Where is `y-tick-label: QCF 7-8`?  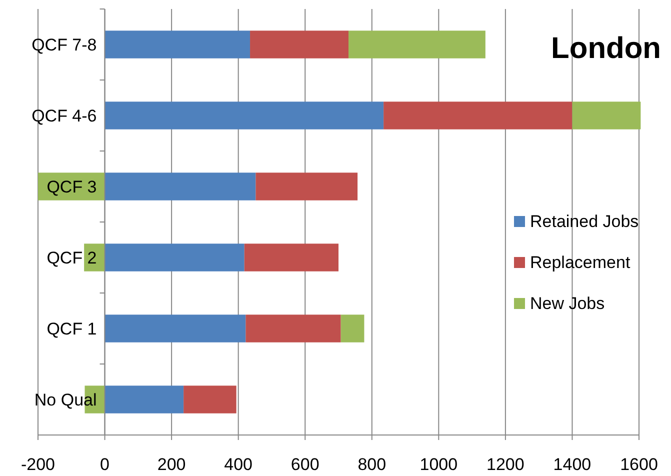
y-tick-label: QCF 7-8 is located at coordinates (64, 45).